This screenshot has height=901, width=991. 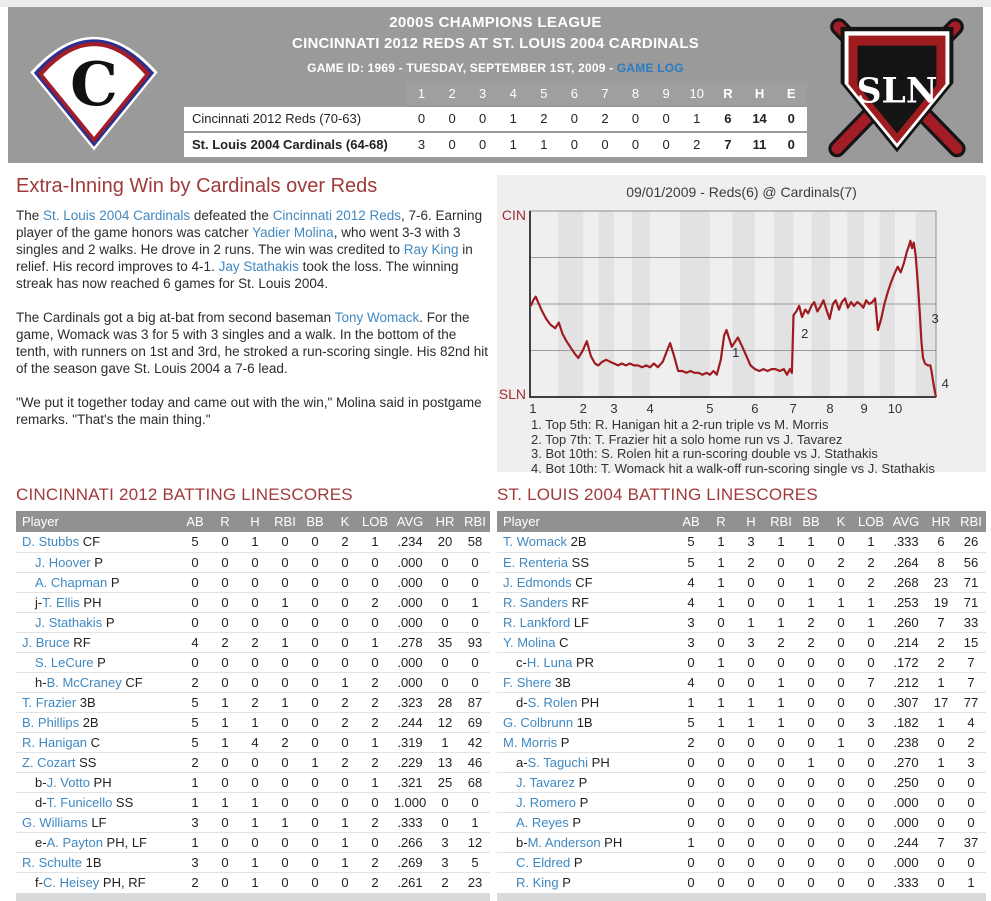 What do you see at coordinates (71, 582) in the screenshot?
I see `player-link: A. Chapman` at bounding box center [71, 582].